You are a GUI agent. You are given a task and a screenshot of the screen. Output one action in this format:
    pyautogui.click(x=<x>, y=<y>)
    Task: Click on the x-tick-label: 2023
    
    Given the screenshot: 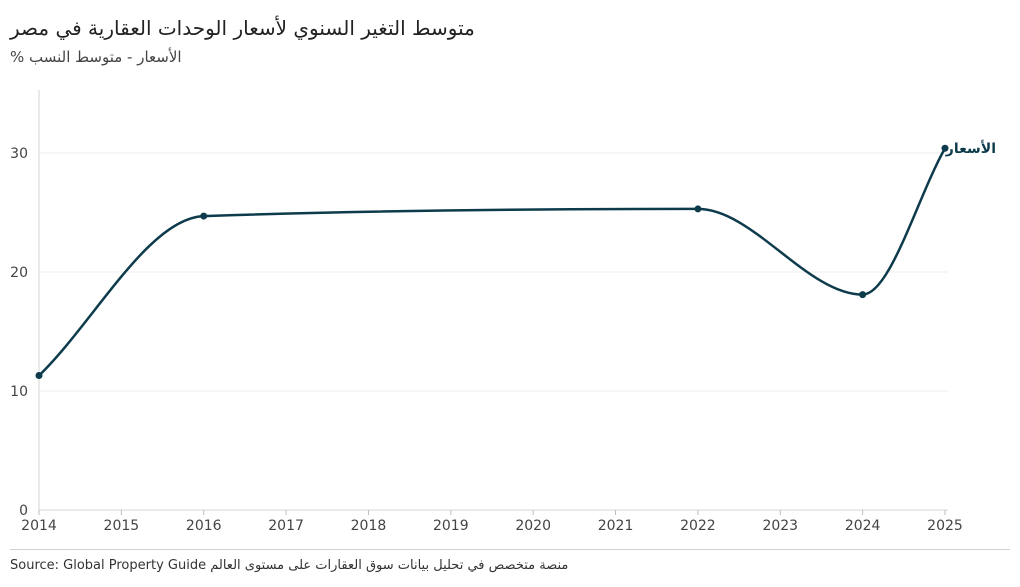 What is the action you would take?
    pyautogui.click(x=780, y=526)
    